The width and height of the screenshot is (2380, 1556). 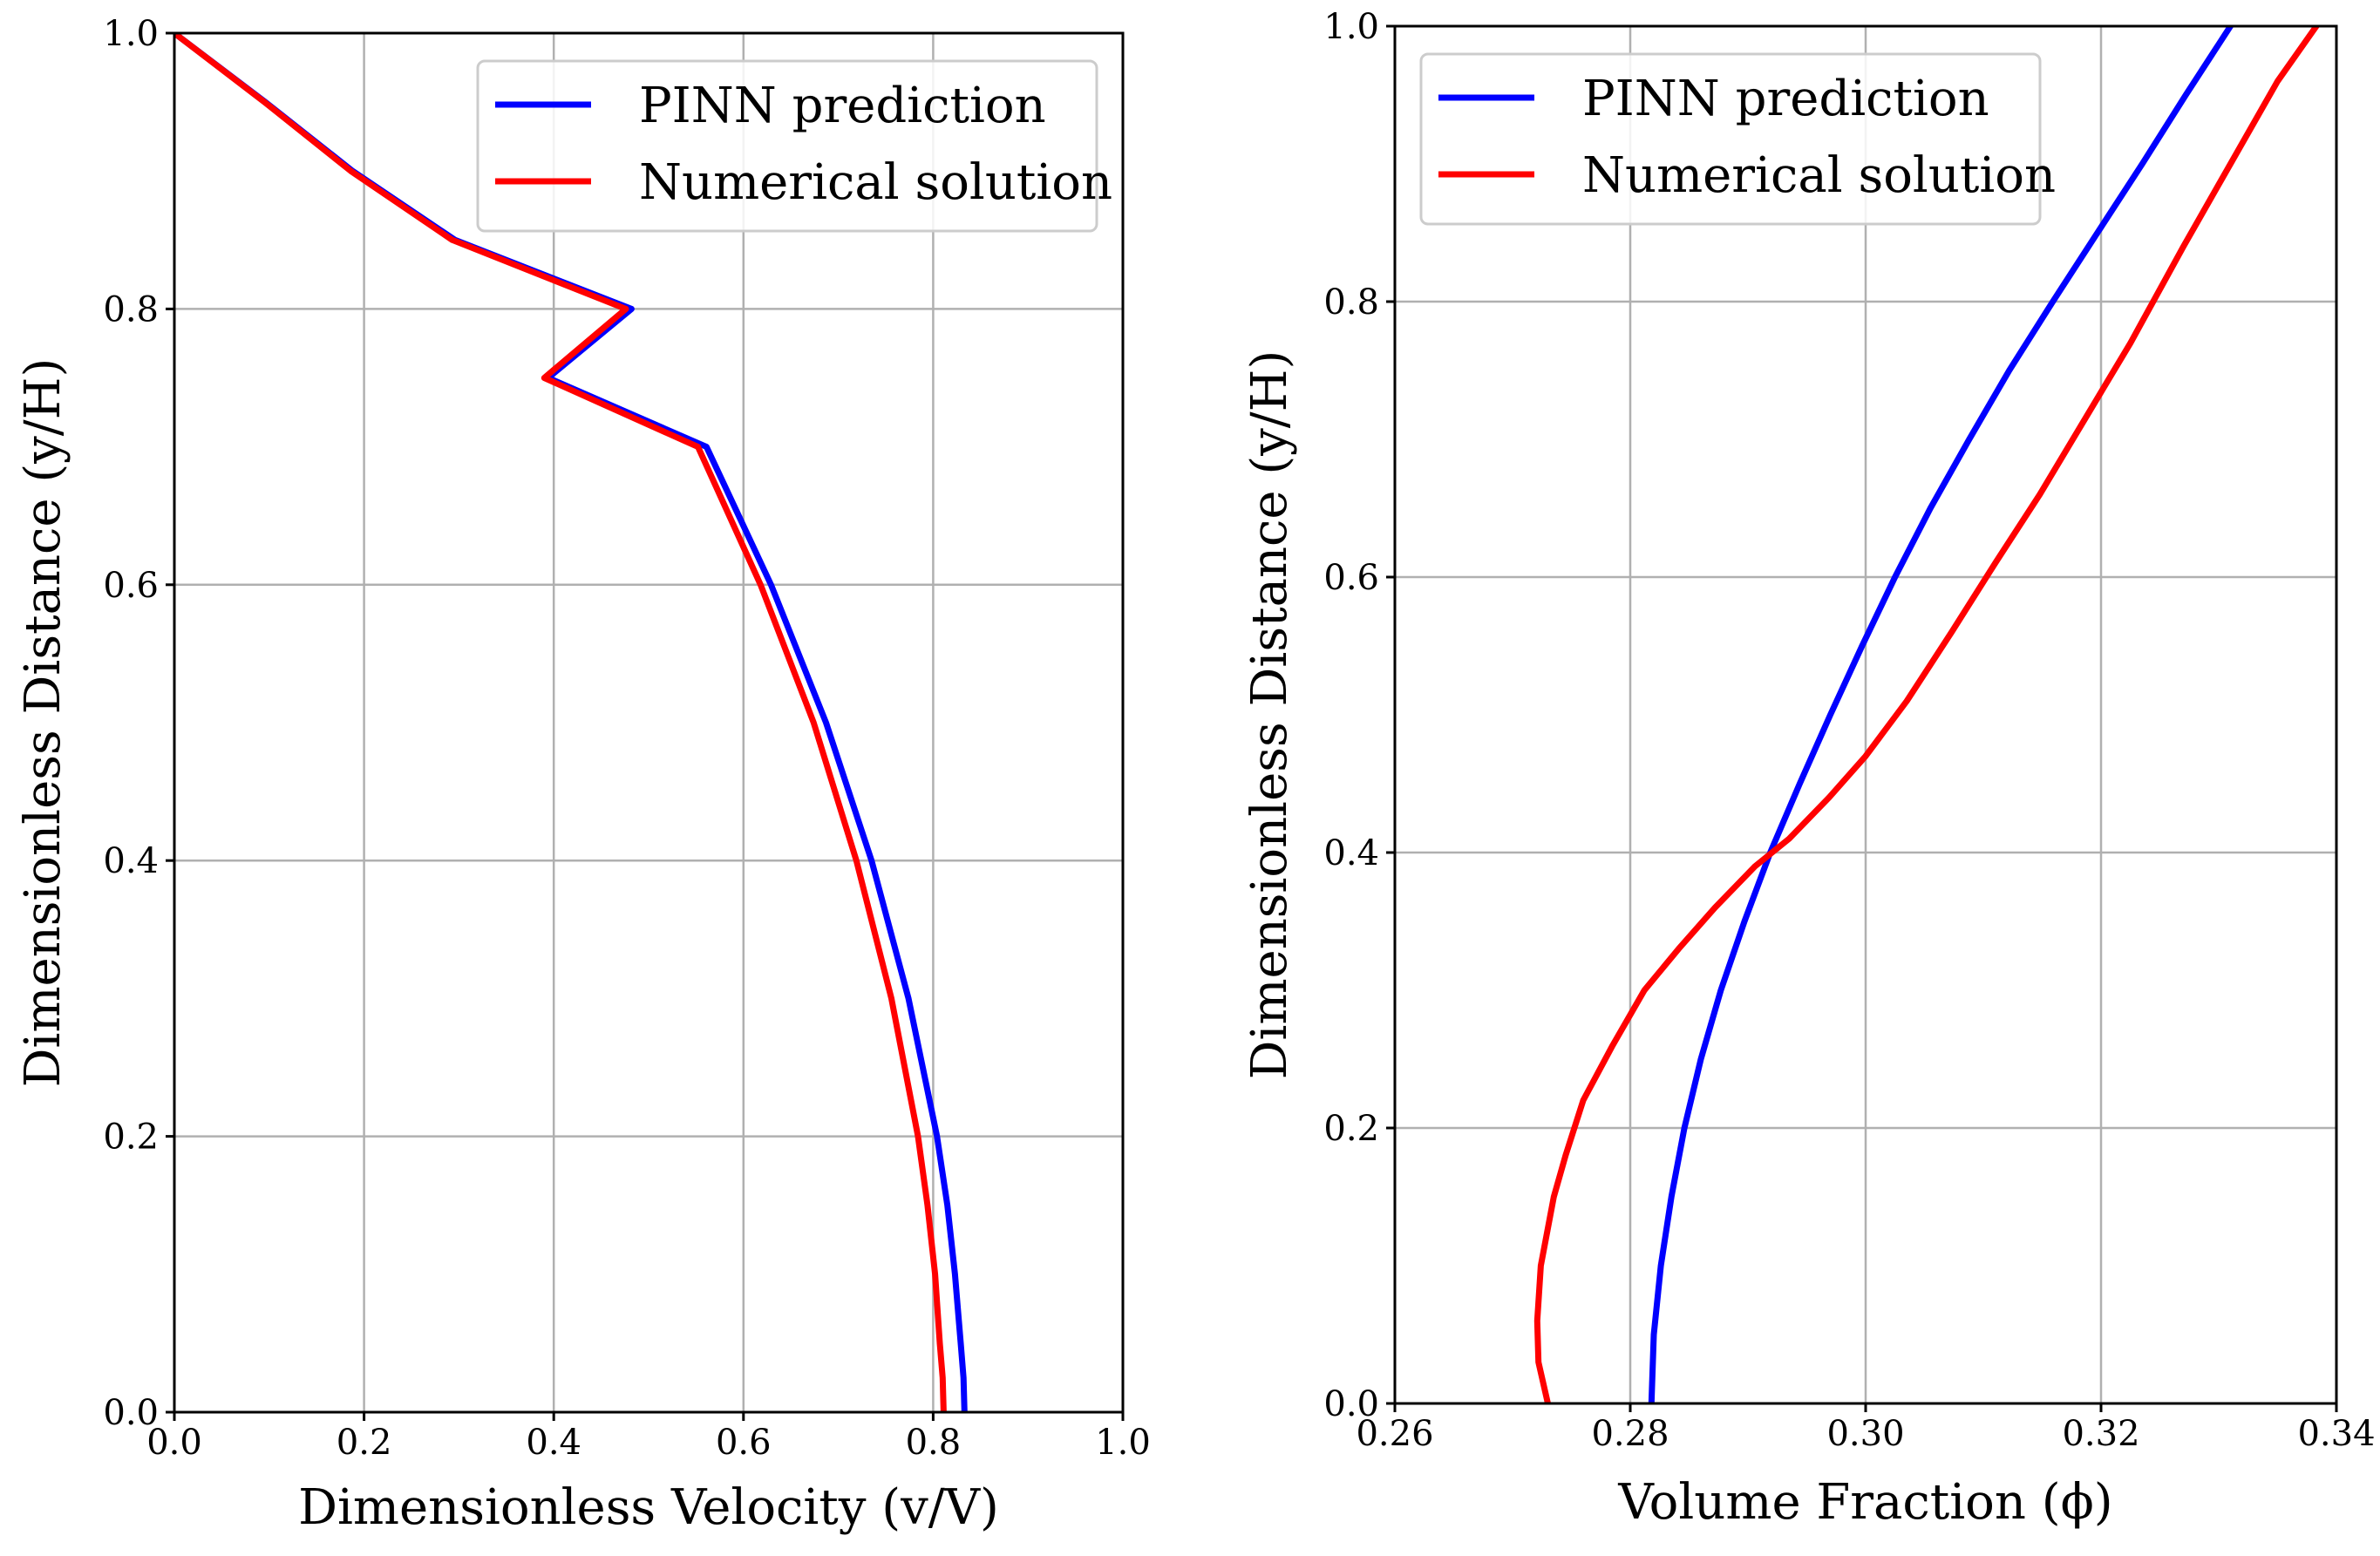 What do you see at coordinates (1865, 1434) in the screenshot?
I see `x-tick-label: 0.30` at bounding box center [1865, 1434].